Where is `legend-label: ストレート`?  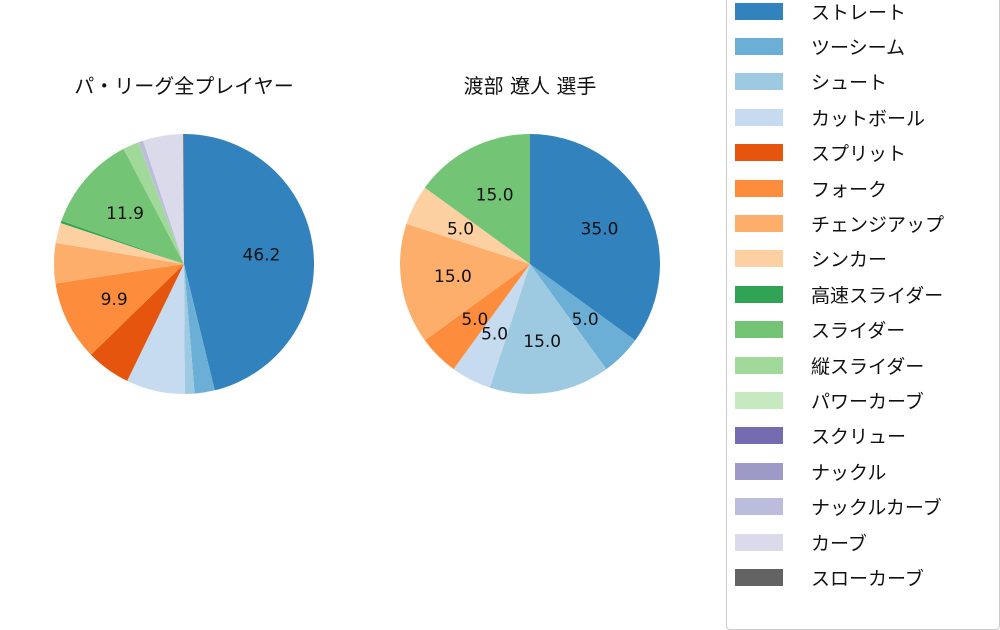 legend-label: ストレート is located at coordinates (859, 12).